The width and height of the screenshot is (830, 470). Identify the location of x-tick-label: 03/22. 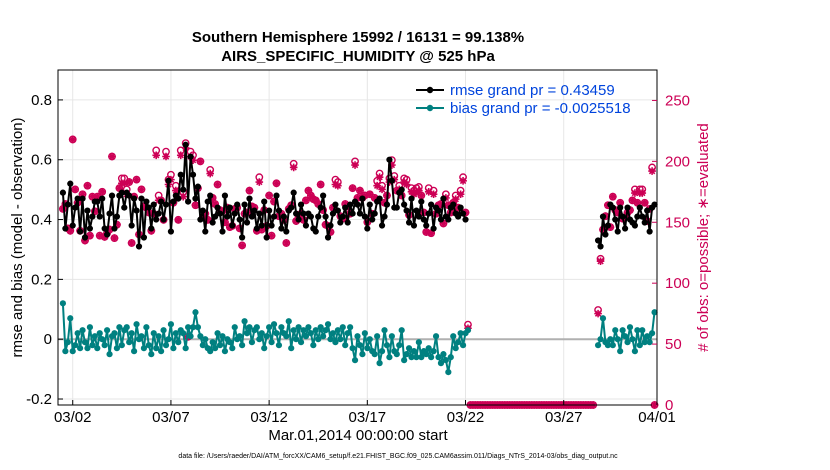
(466, 417).